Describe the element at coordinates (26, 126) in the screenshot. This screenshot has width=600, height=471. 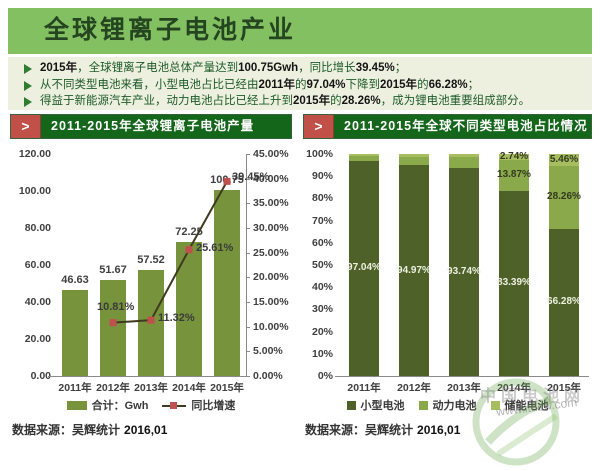
I see `arrow-right-icon: >` at that location.